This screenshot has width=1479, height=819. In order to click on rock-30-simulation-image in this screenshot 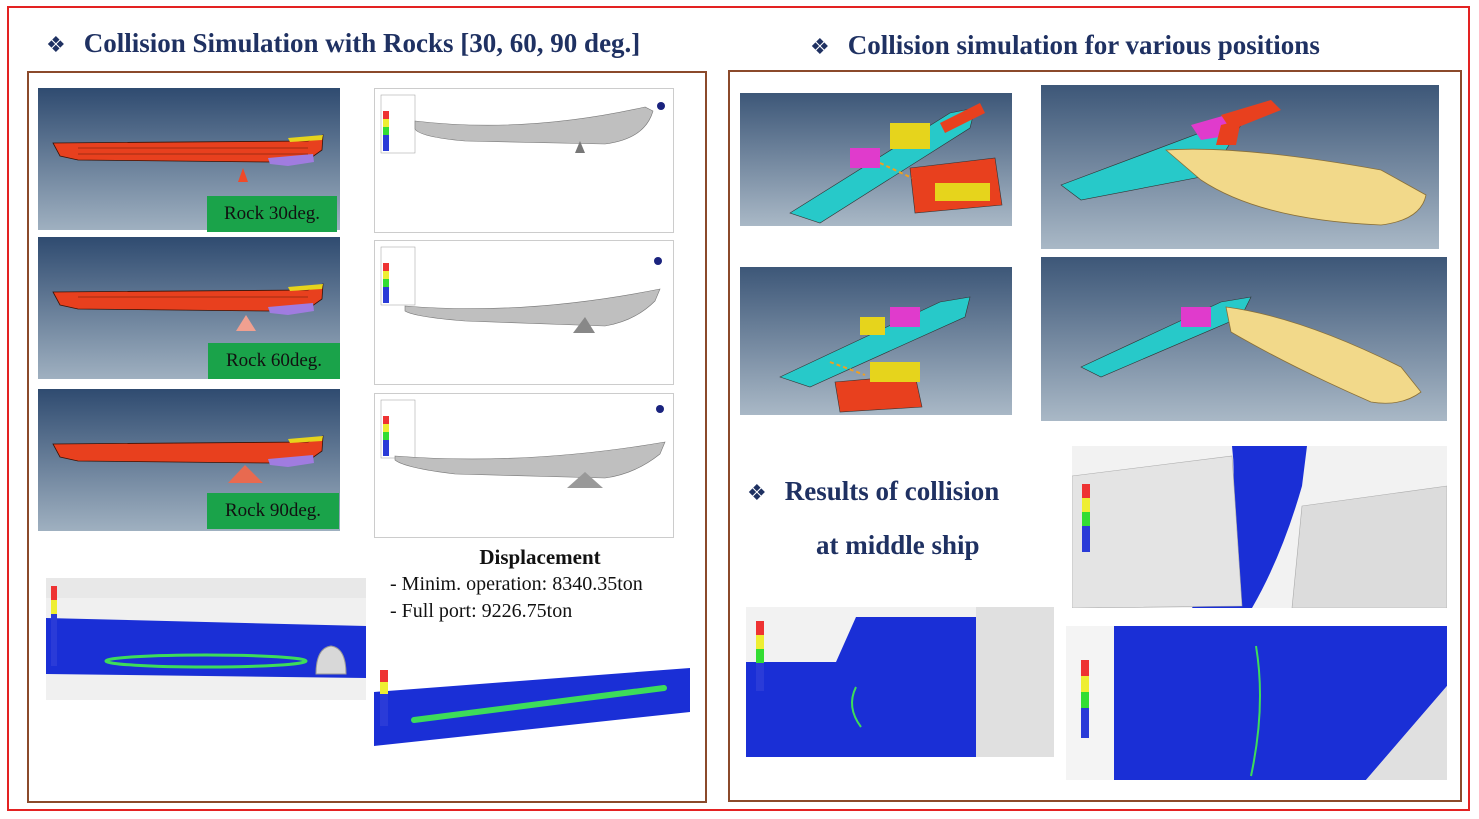, I will do `click(189, 159)`.